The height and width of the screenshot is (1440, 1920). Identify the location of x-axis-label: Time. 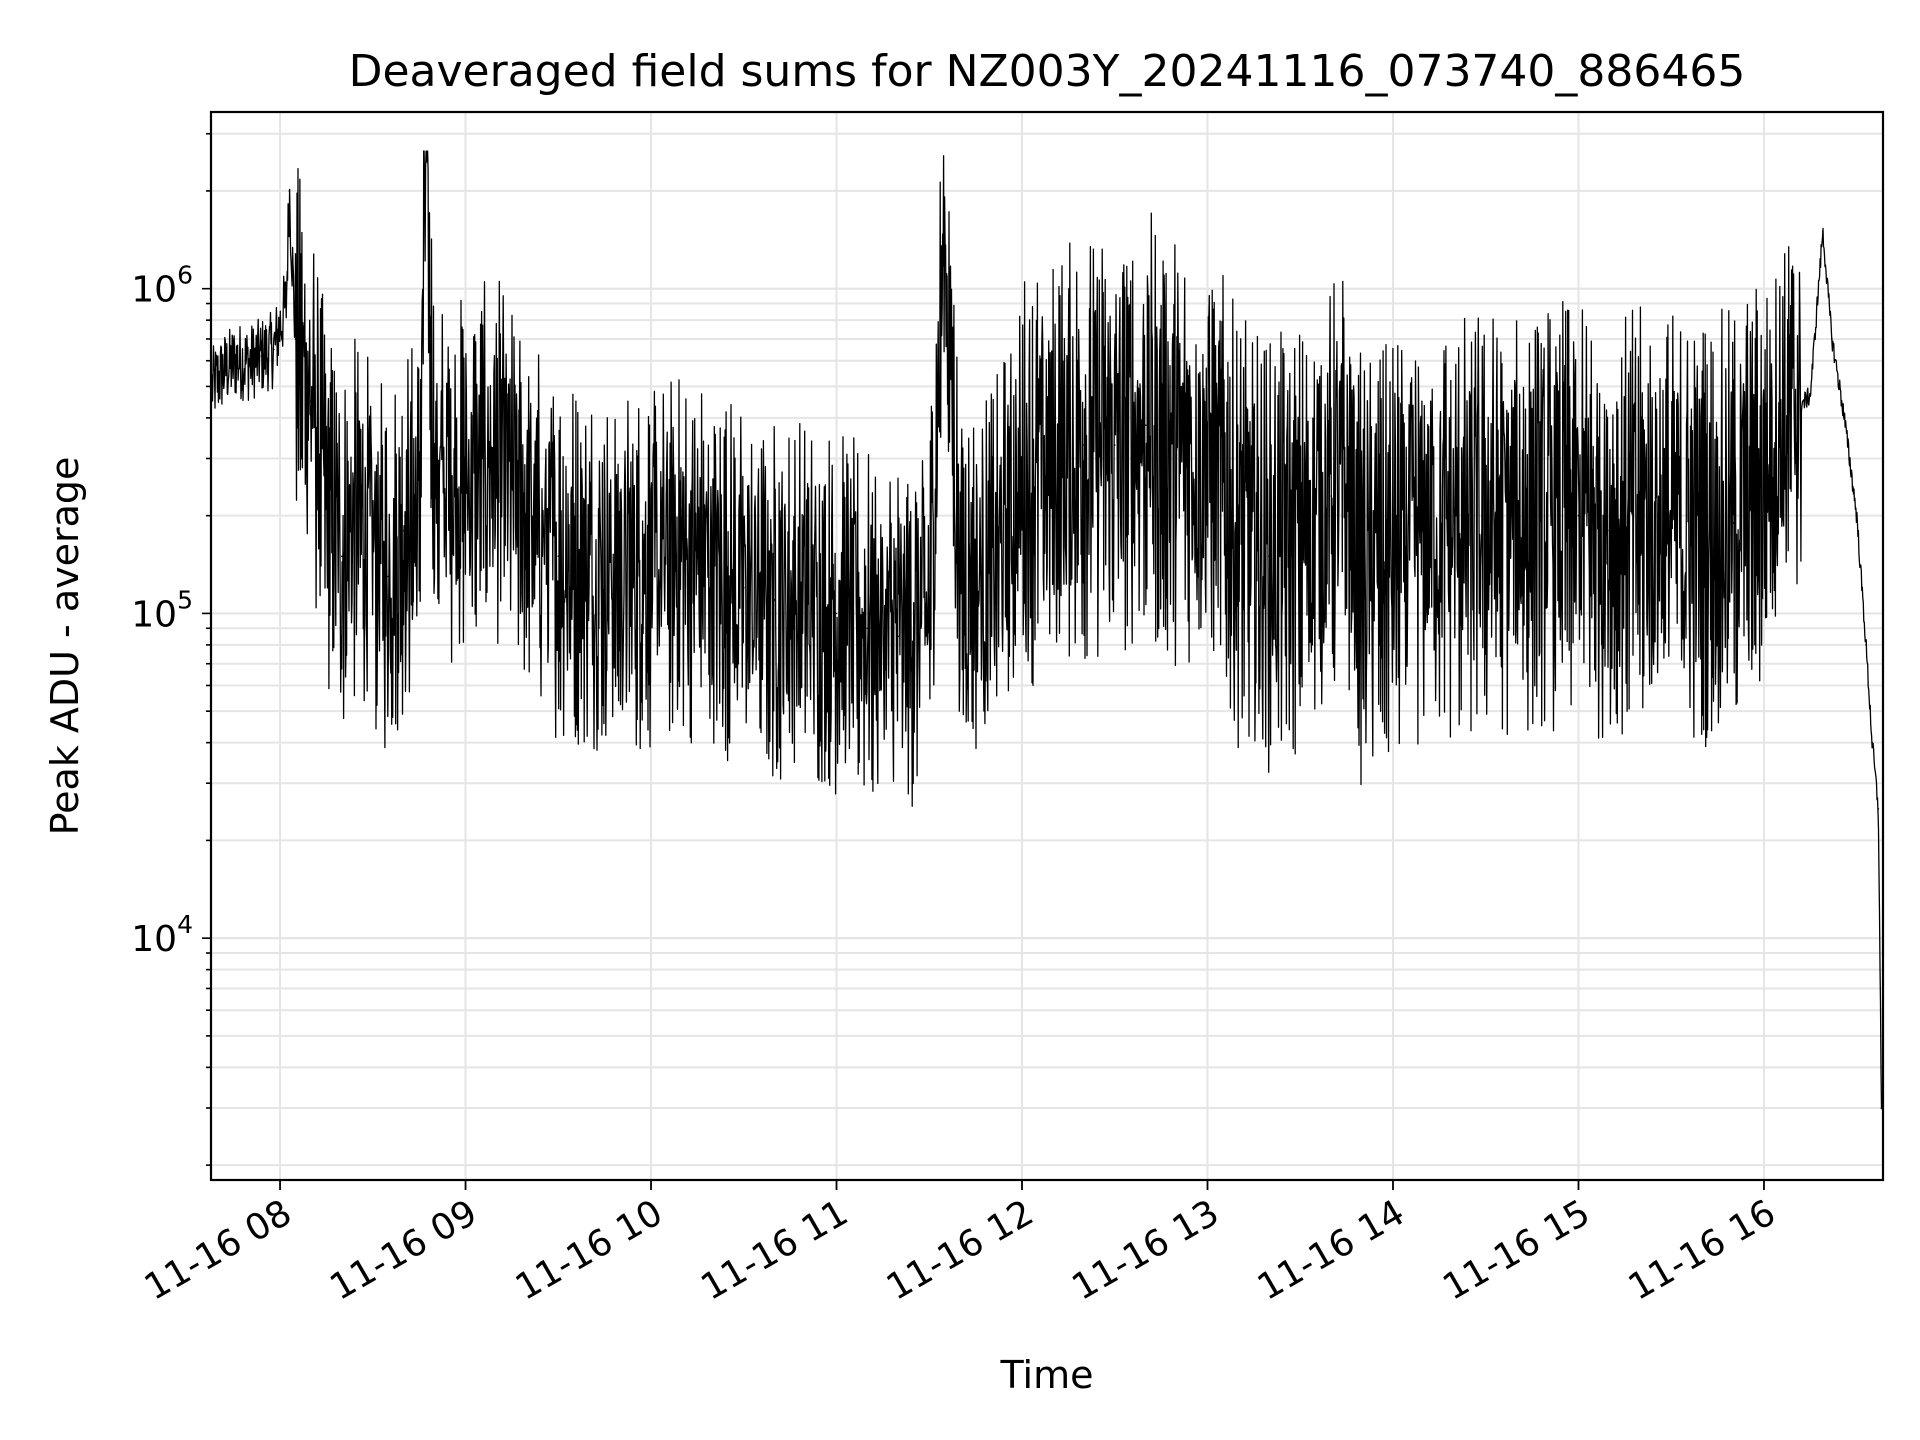
(1047, 1375).